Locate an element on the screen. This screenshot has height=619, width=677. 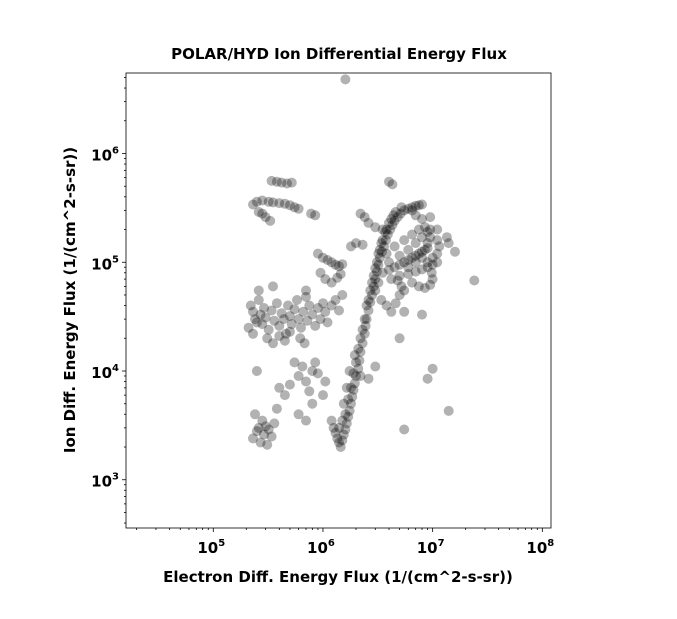
y-axis-ticks: 103 104 105 106 is located at coordinates (108, 300).